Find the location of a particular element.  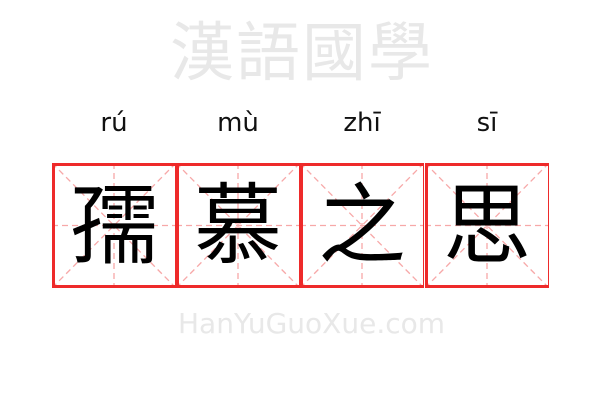

watermark-latin: HanYuGuoXue.com is located at coordinates (312, 323).